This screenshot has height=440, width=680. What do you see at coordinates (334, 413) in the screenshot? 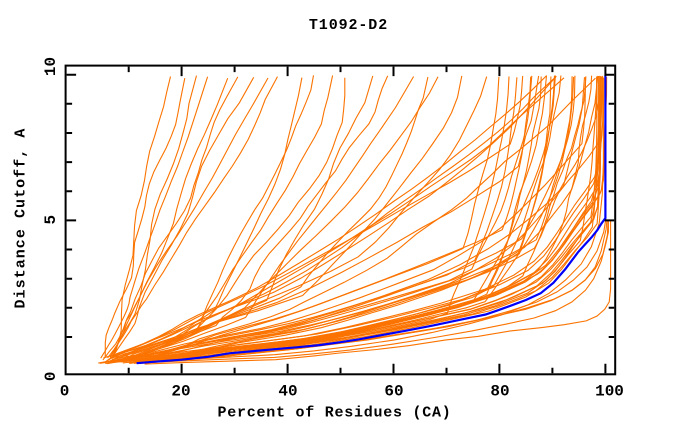
I see `svg-text: Percent of Residues (CA)` at bounding box center [334, 413].